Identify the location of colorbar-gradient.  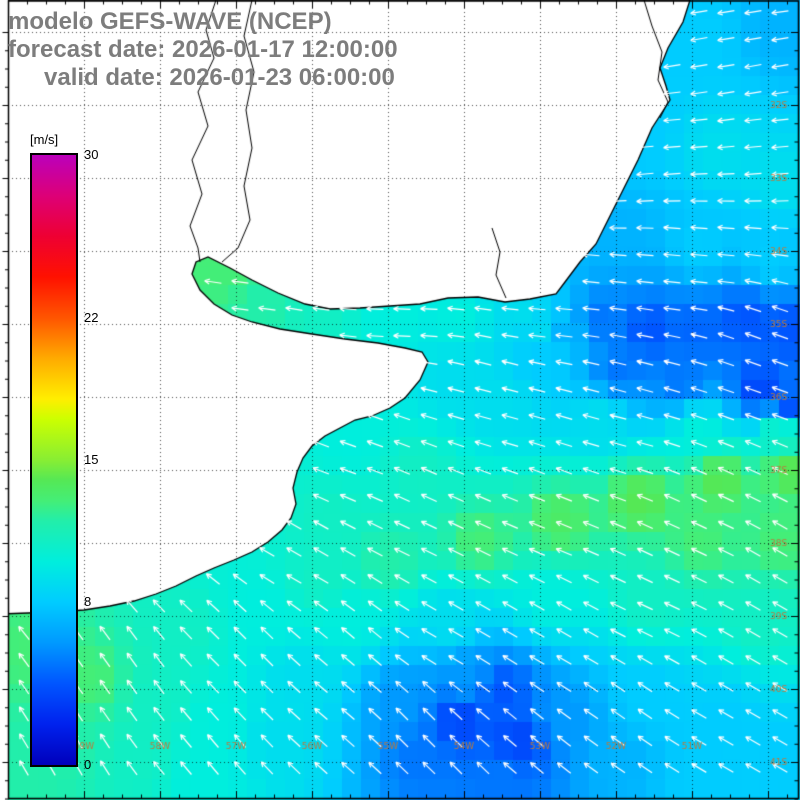
(54, 460).